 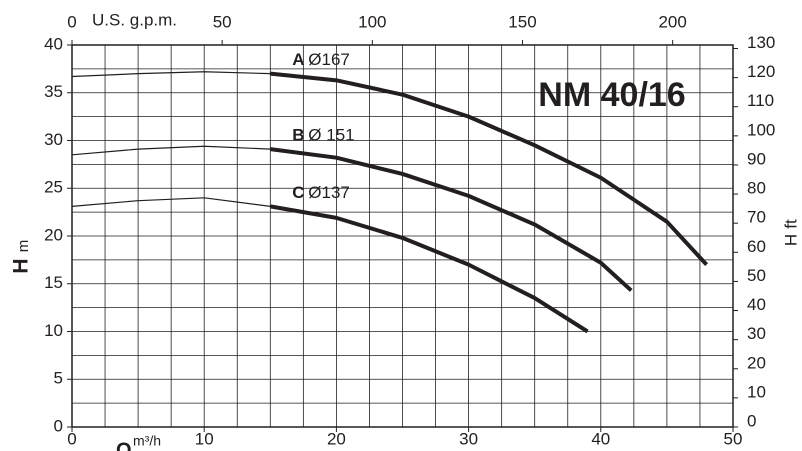 I want to click on y-tick-label: 20, so click(x=53, y=234).